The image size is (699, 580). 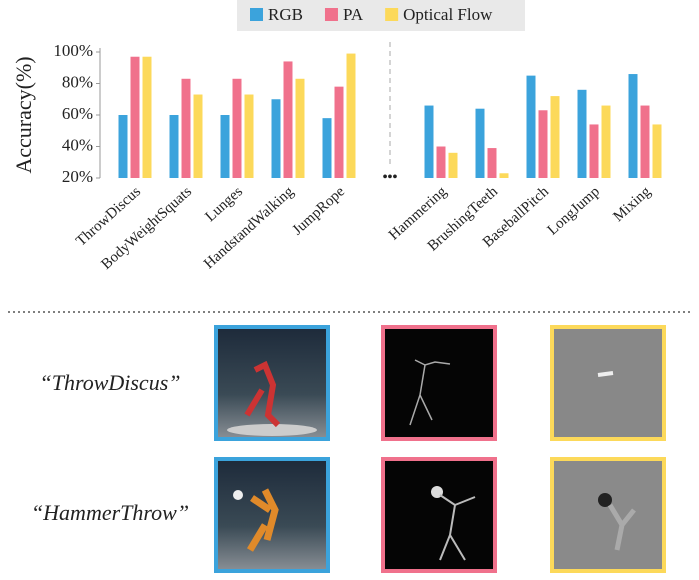 I want to click on sample-label: “ThrowDiscus”, so click(x=109, y=382).